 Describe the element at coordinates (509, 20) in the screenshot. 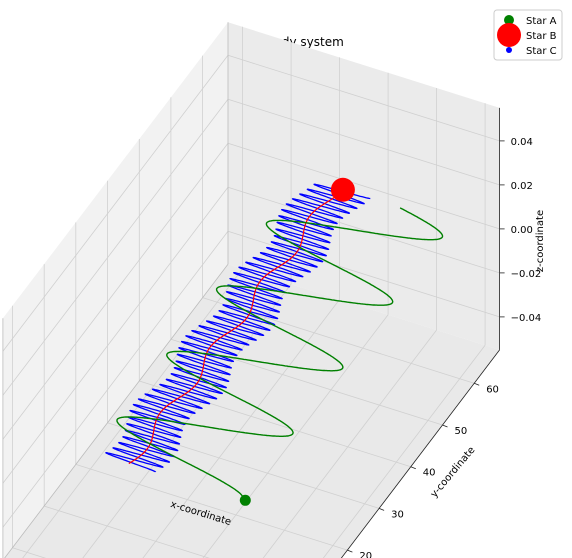

I see `legend-marker-star-a` at that location.